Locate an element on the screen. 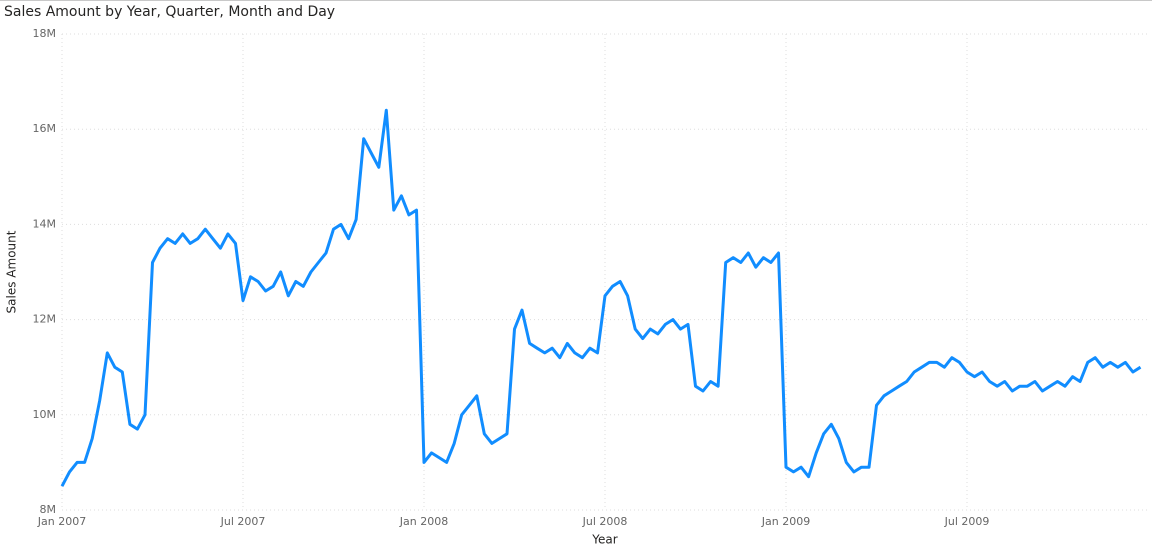  x-tick-label: Jul 2009 is located at coordinates (967, 521).